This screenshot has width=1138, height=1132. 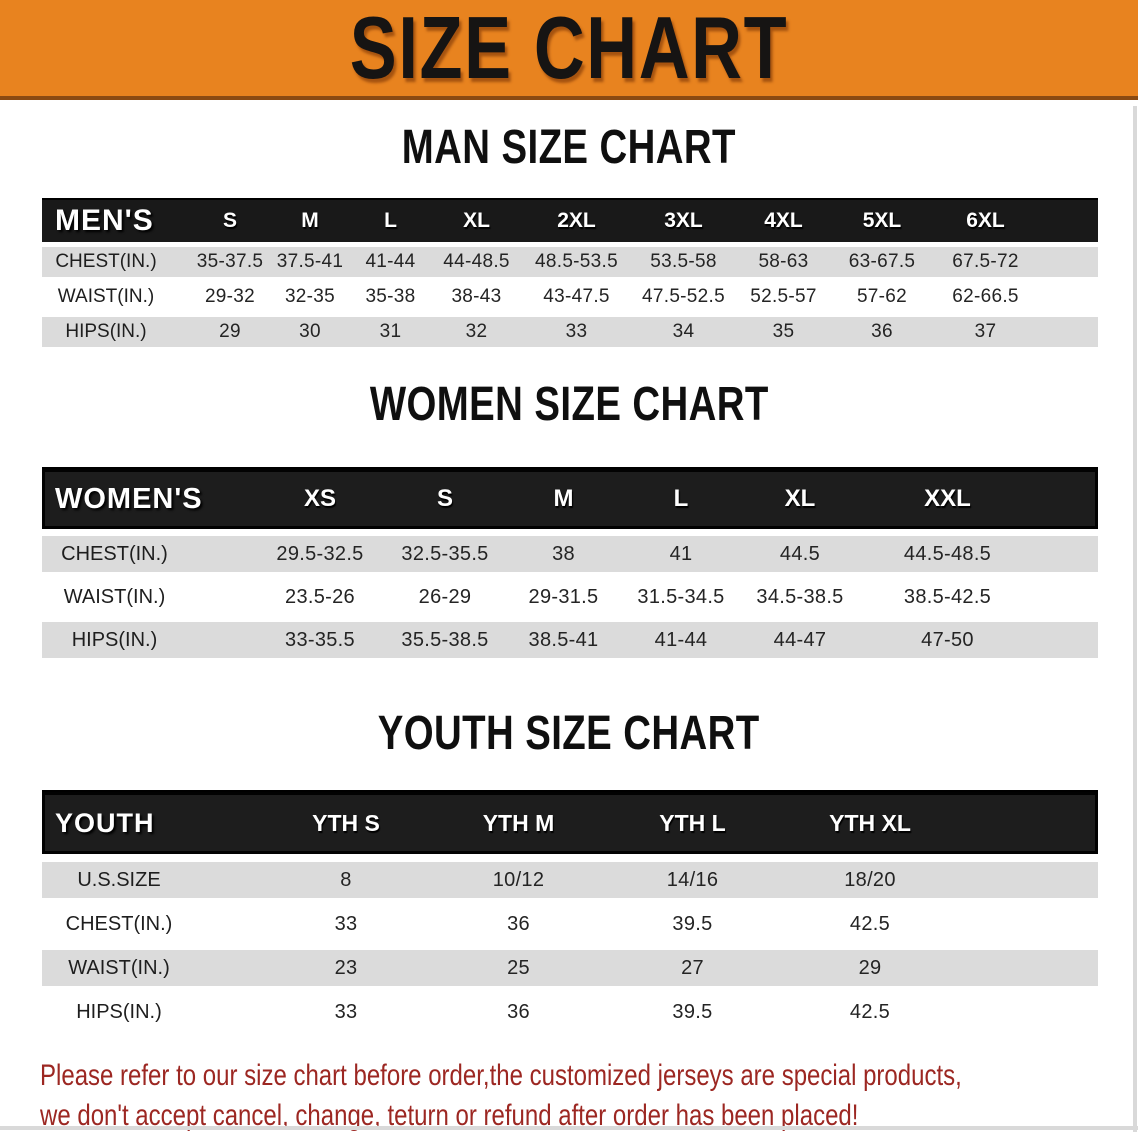 What do you see at coordinates (310, 261) in the screenshot?
I see `cell-value: 37.5-41` at bounding box center [310, 261].